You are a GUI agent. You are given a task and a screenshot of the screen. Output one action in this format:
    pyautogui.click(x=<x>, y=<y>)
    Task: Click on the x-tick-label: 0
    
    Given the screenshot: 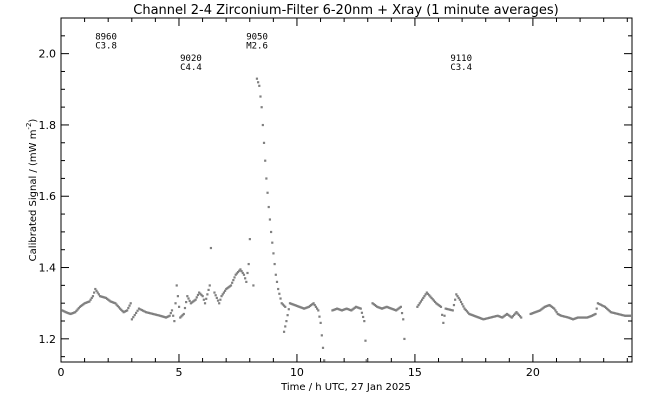 What is the action you would take?
    pyautogui.click(x=61, y=372)
    